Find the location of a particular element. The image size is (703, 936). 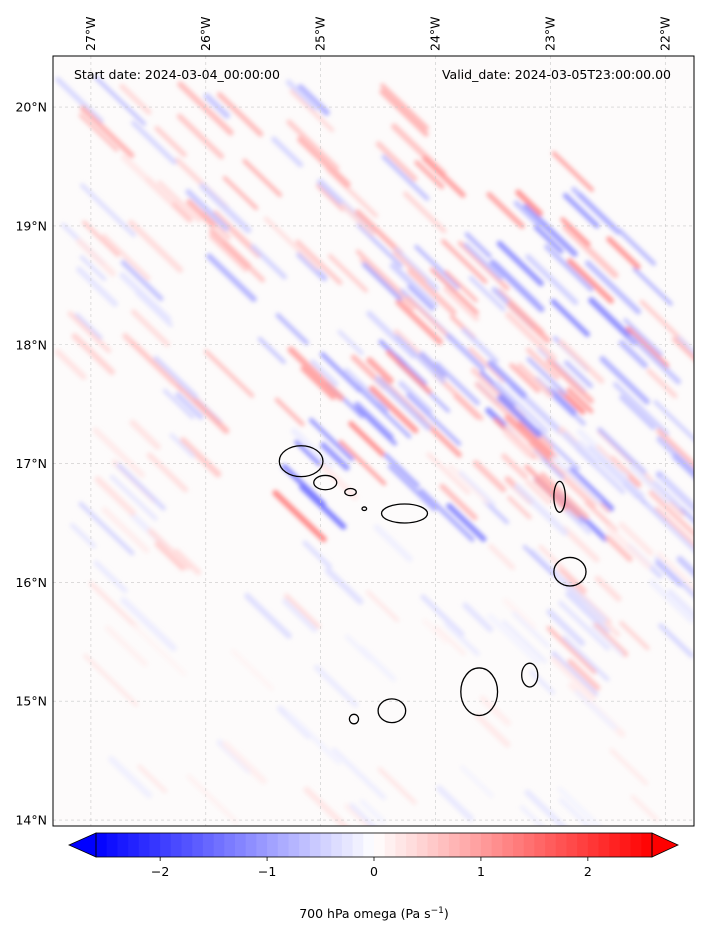

colorbar-tick-label: −1 is located at coordinates (267, 871).